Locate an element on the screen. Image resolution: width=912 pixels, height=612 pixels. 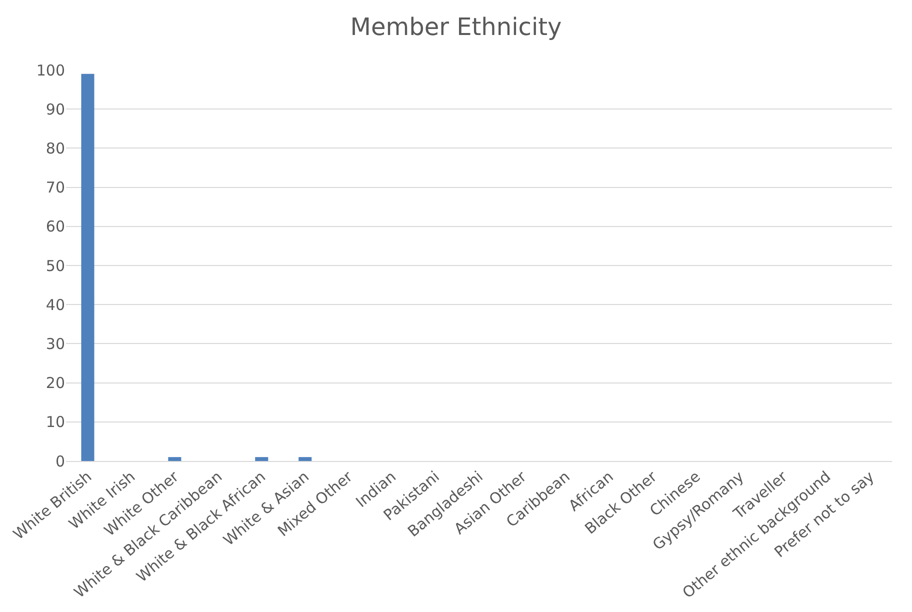
y-tick-label: 100 is located at coordinates (50, 70).